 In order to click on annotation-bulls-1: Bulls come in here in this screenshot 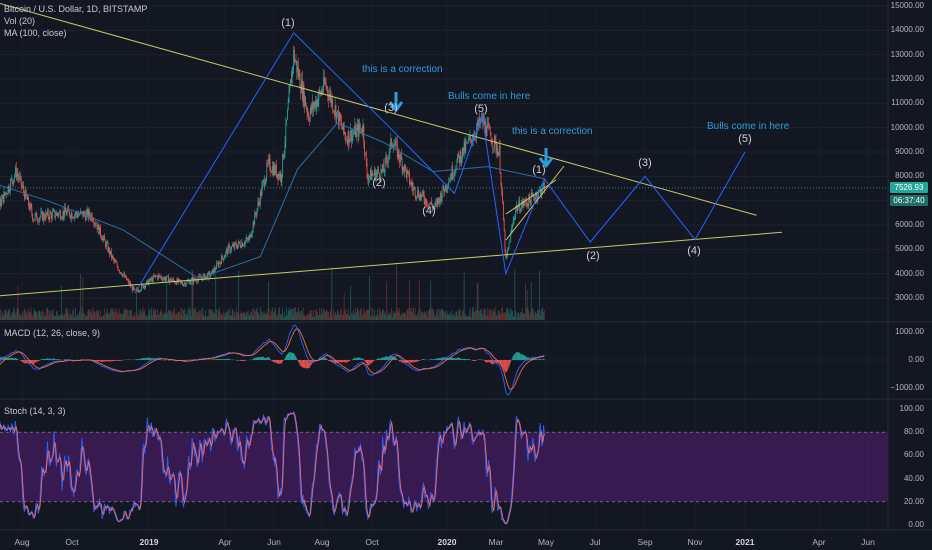, I will do `click(489, 96)`.